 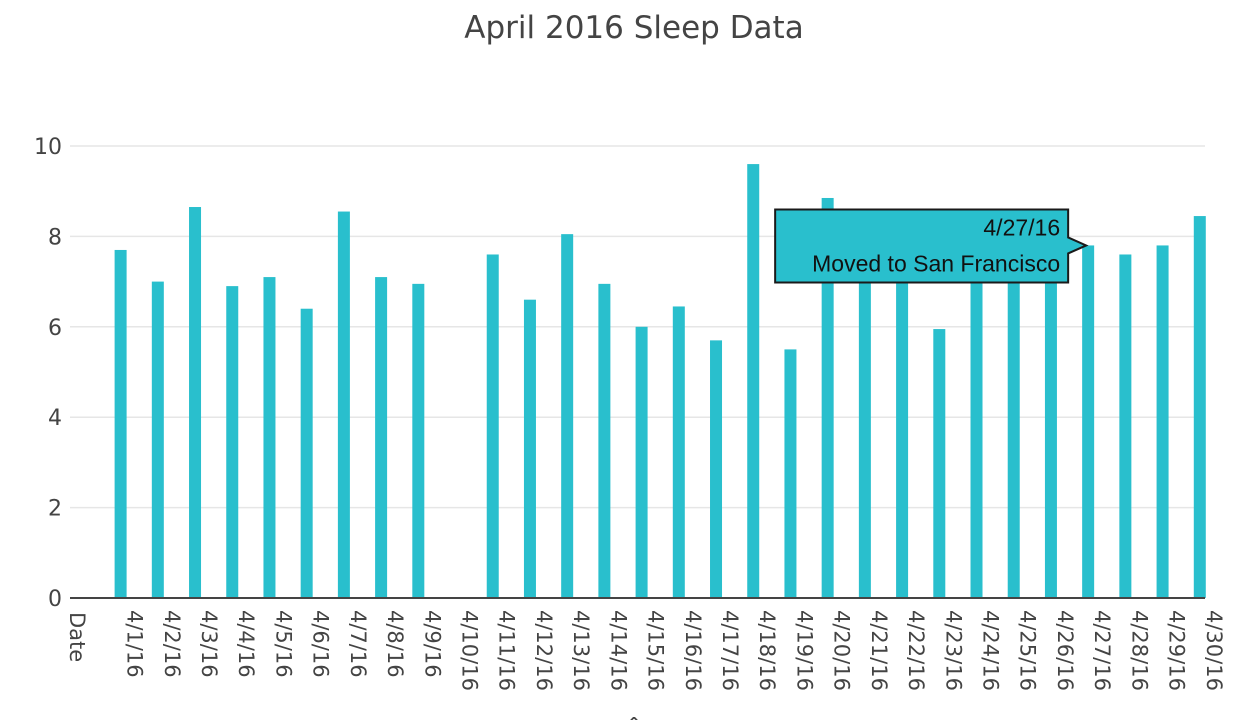 What do you see at coordinates (916, 650) in the screenshot?
I see `x-tick-label: 4/22/16` at bounding box center [916, 650].